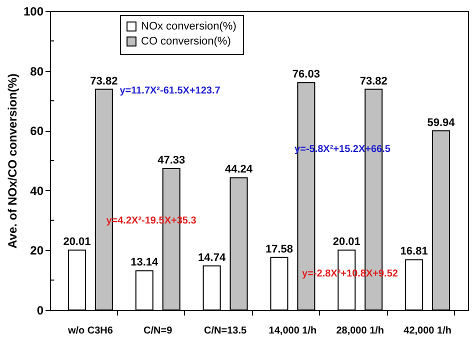  What do you see at coordinates (12, 161) in the screenshot?
I see `y-axis-title: Ave. of NOx/CO conversion(%)` at bounding box center [12, 161].